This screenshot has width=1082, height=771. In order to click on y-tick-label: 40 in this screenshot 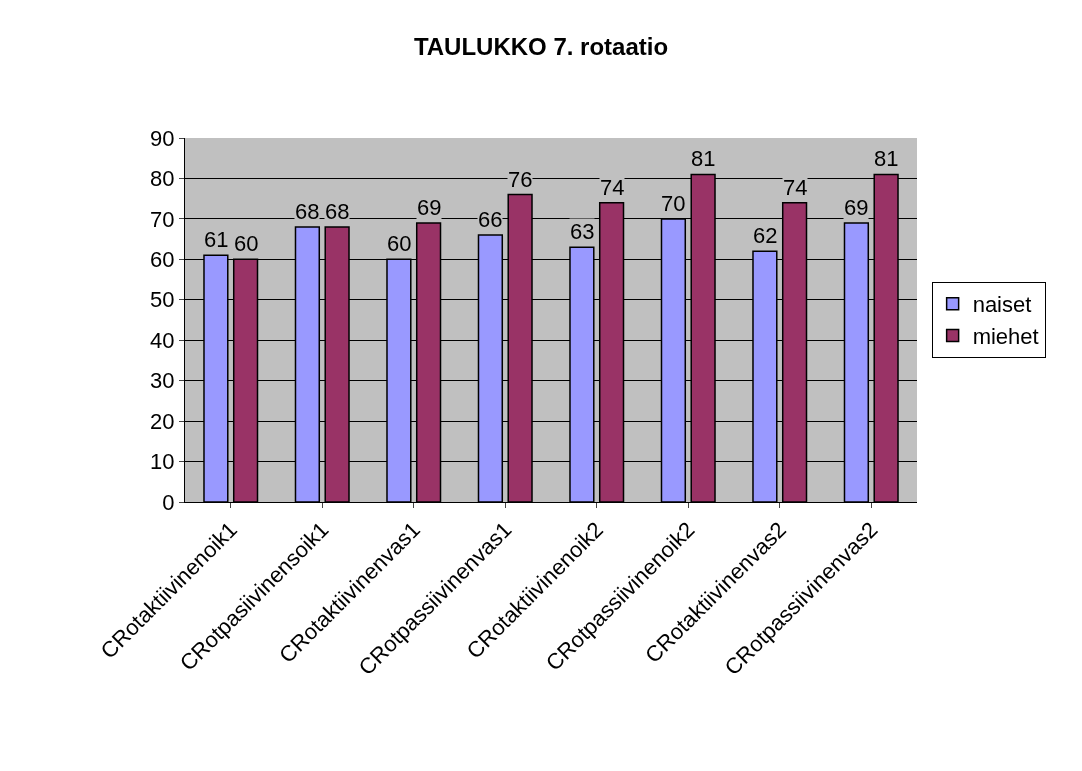, I will do `click(162, 340)`.